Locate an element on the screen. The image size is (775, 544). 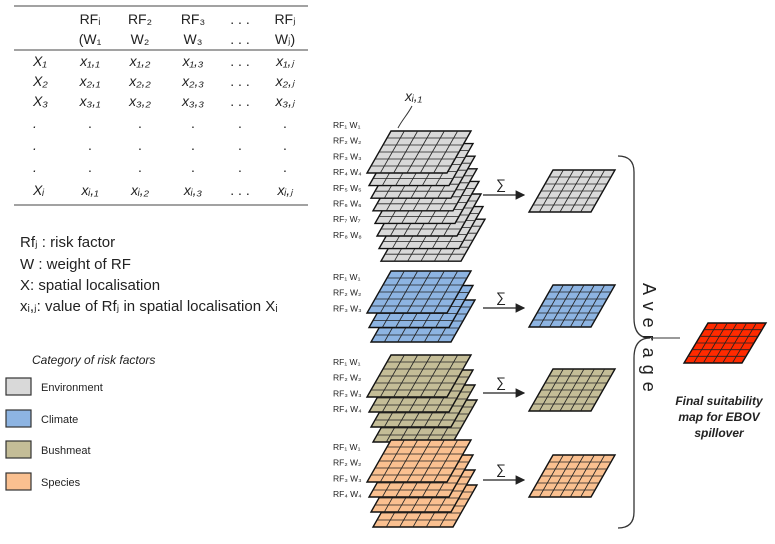
pointer-label: xᵢ,₁ is located at coordinates (413, 96).